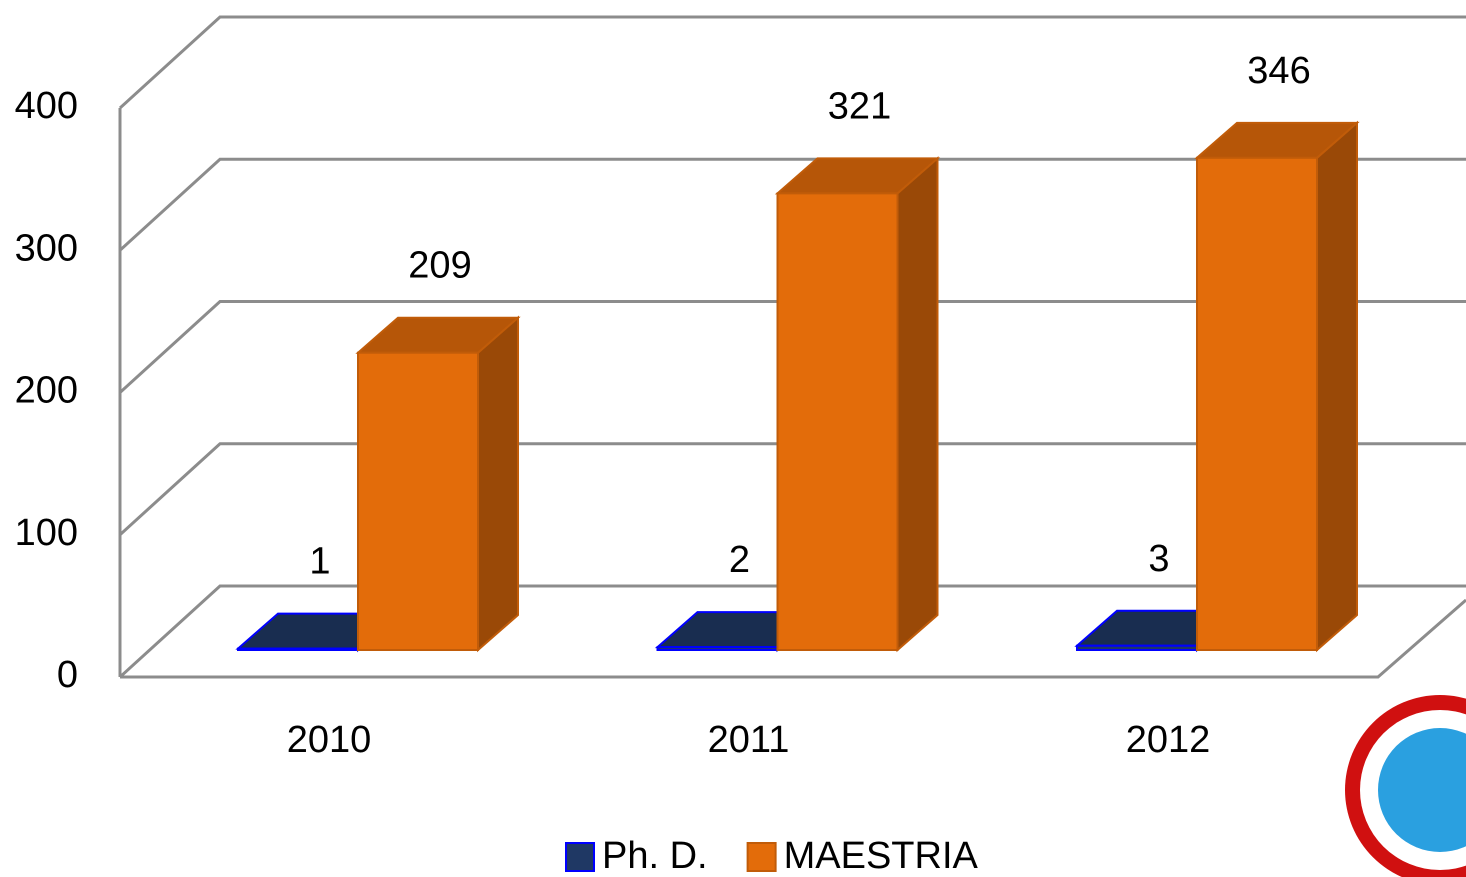  What do you see at coordinates (46, 533) in the screenshot?
I see `y-tick-label: 100` at bounding box center [46, 533].